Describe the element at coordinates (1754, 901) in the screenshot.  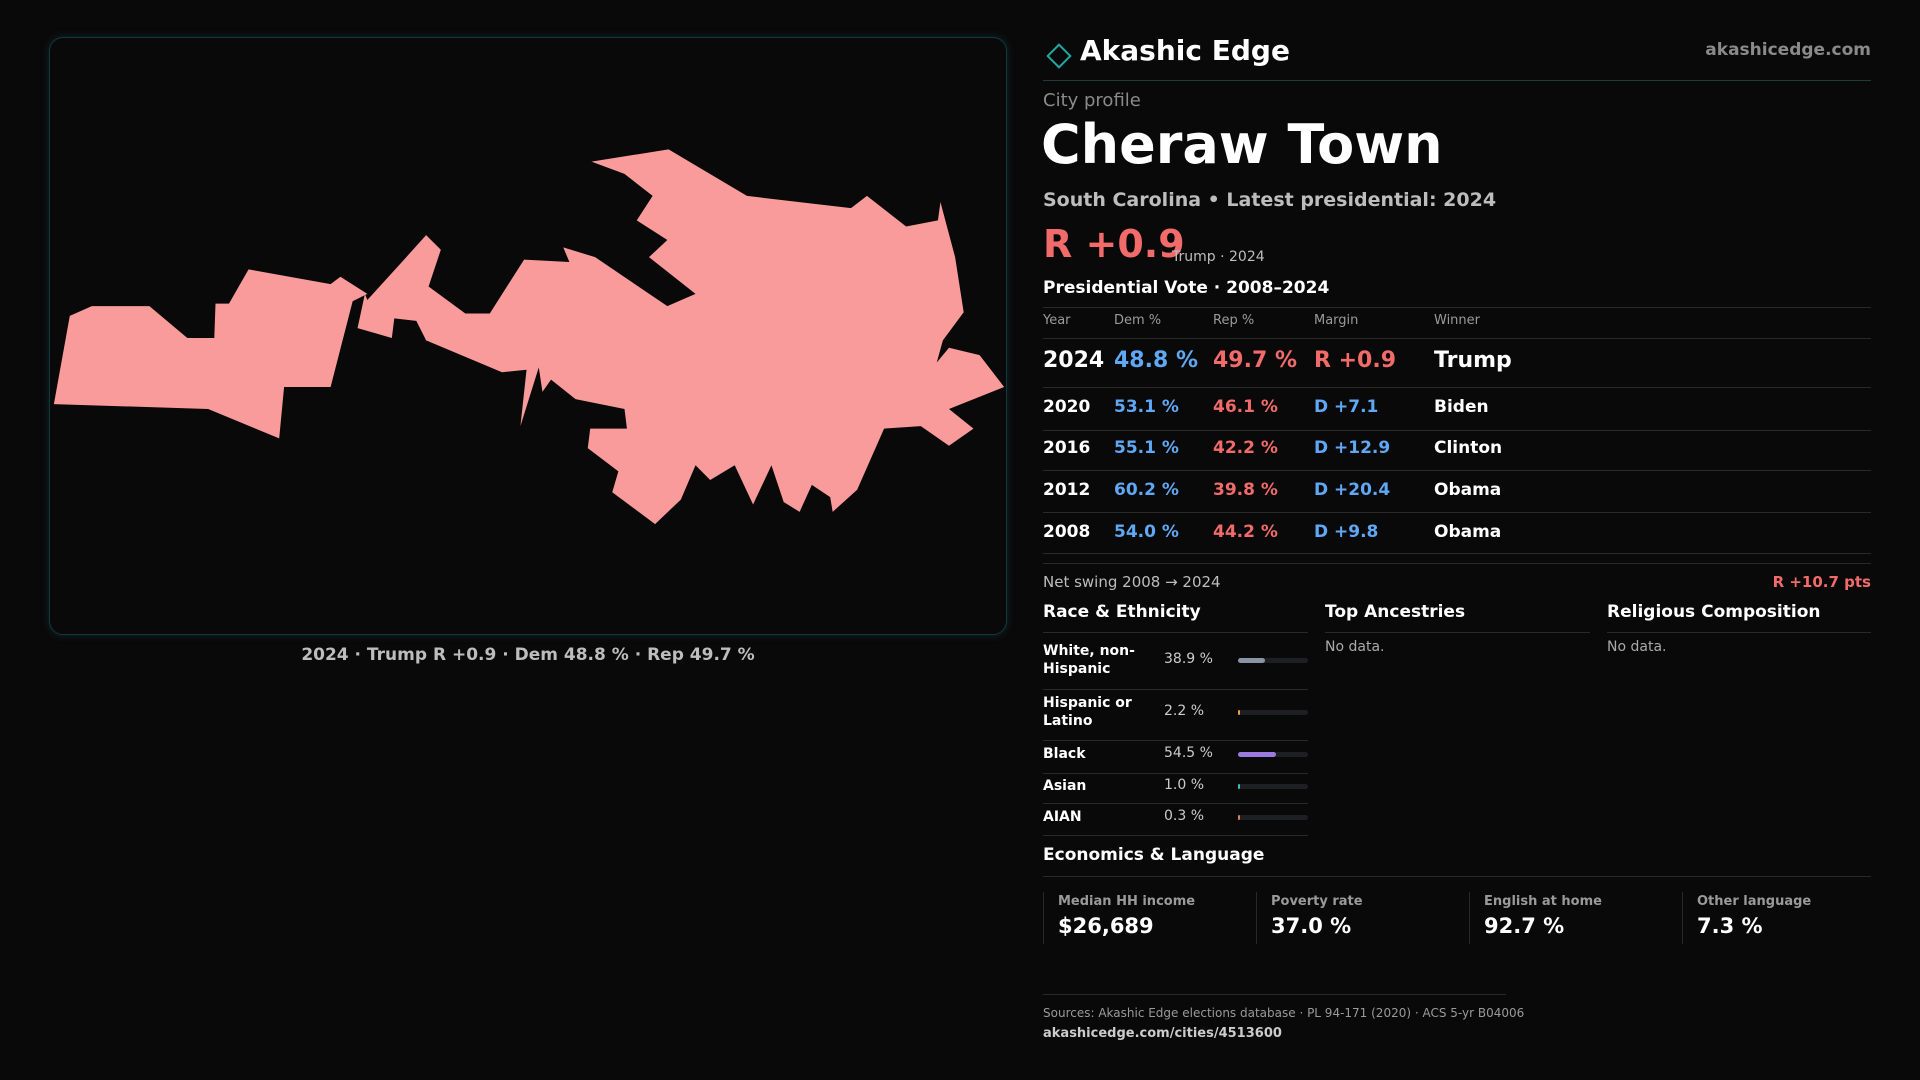
I see `stat-label: Other language` at that location.